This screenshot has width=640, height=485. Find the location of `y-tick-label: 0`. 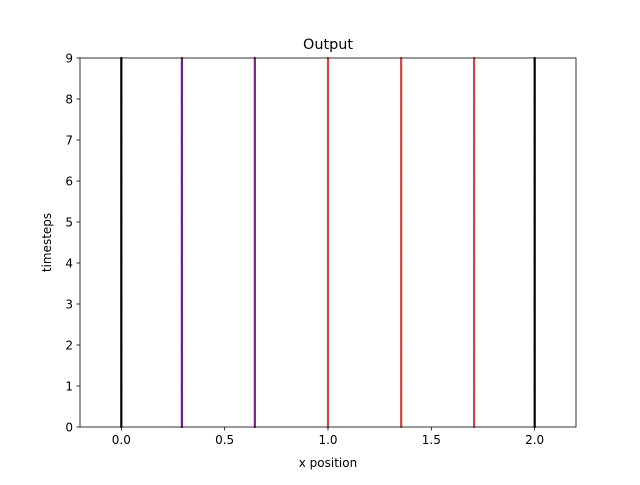

y-tick-label: 0 is located at coordinates (69, 427).